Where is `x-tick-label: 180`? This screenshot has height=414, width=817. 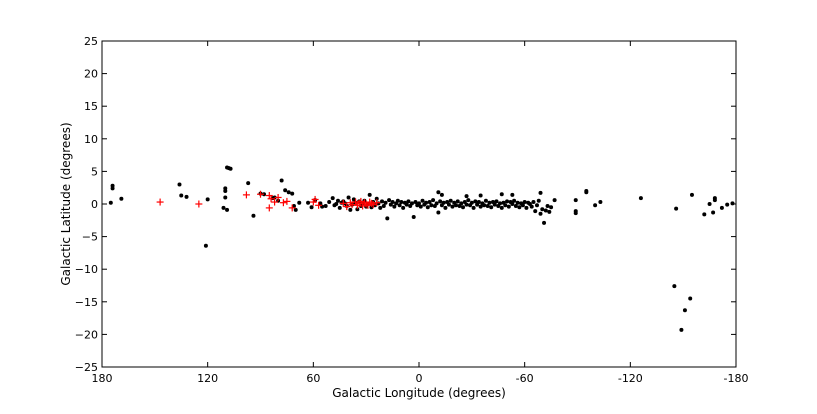 x-tick-label: 180 is located at coordinates (102, 378).